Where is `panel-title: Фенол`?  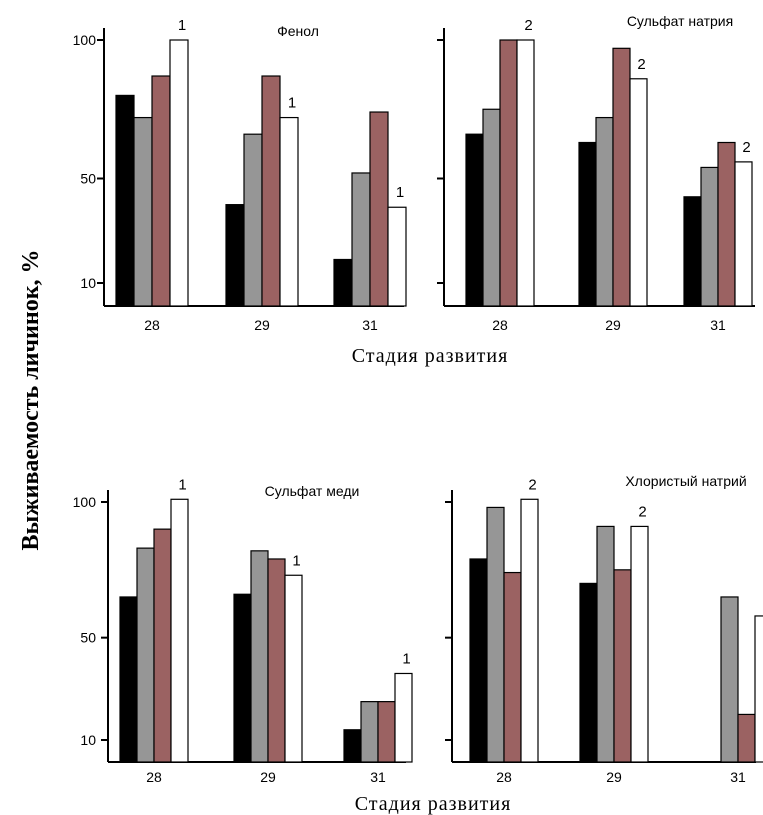 panel-title: Фенол is located at coordinates (298, 31).